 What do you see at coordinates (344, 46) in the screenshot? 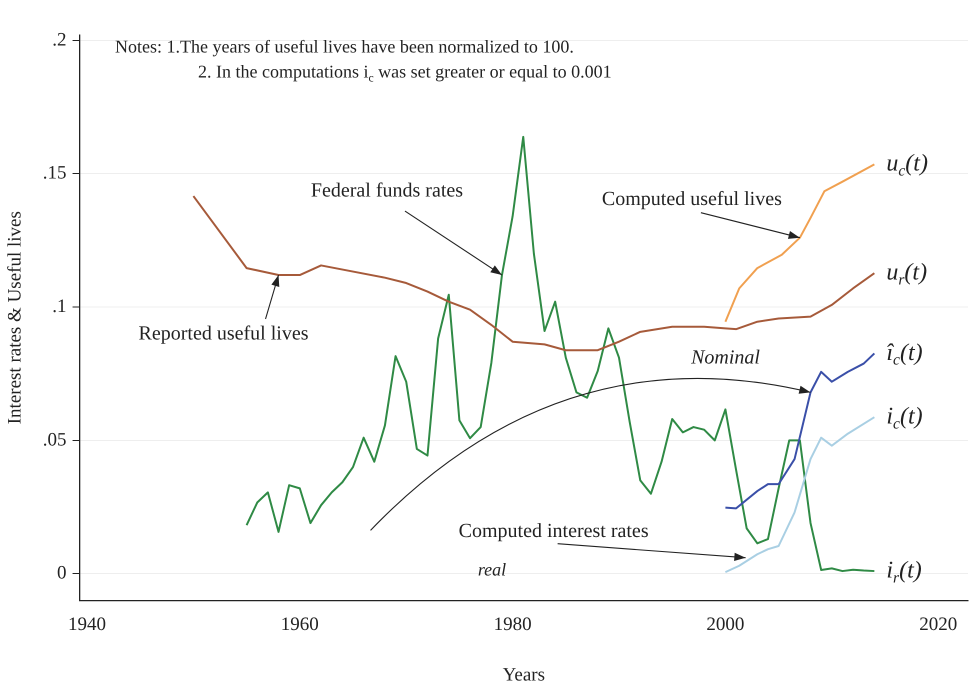
I see `annotation: Notes: 1.The years of useful lives have been normalized to 100.` at bounding box center [344, 46].